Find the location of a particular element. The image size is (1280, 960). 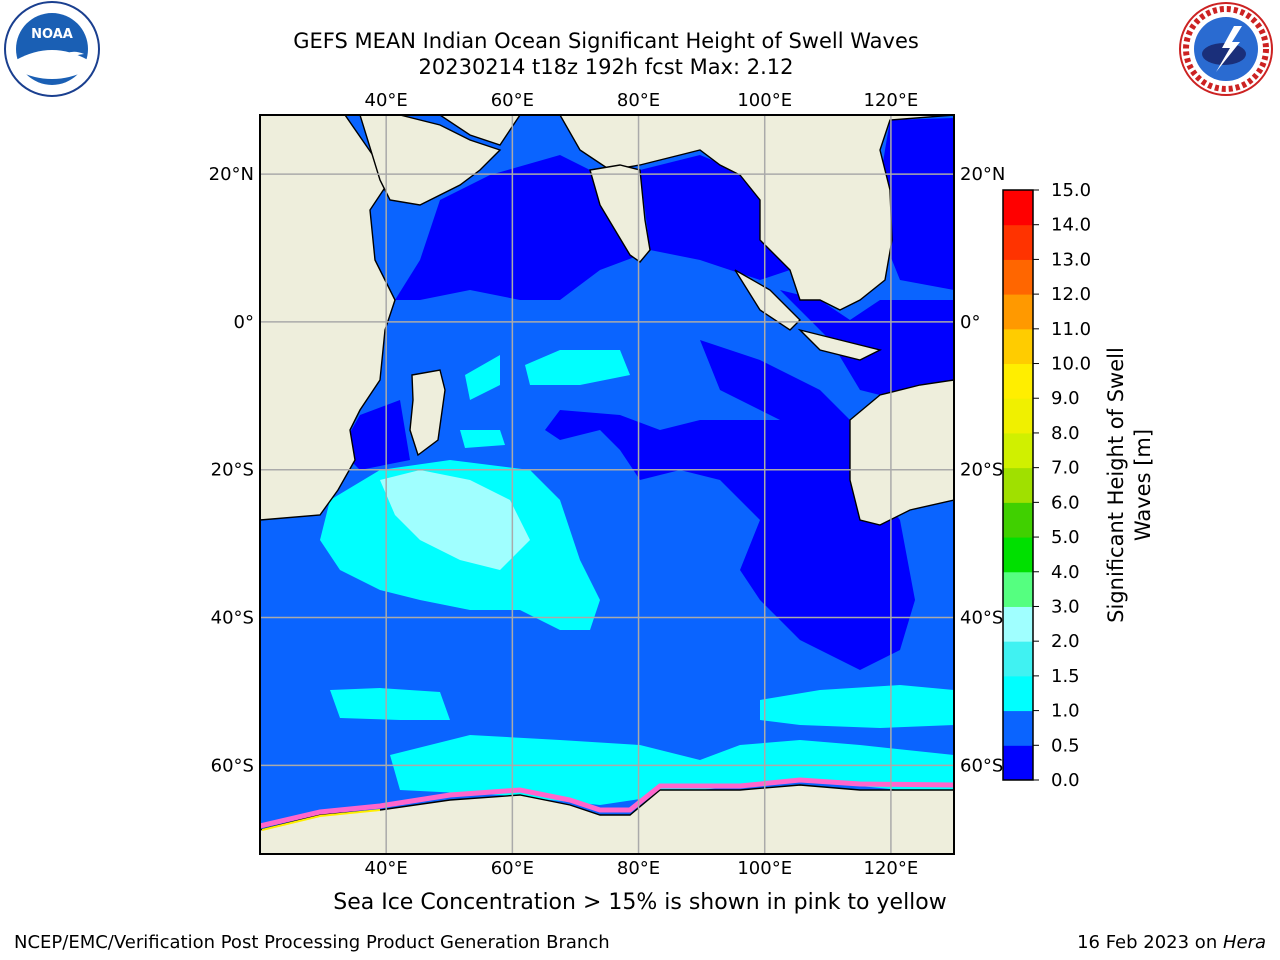

india is located at coordinates (620, 213).